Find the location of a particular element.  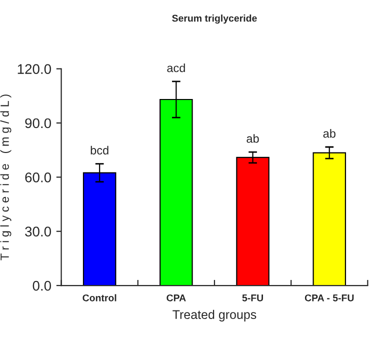

y-tick-label: 60.0 is located at coordinates (38, 177).